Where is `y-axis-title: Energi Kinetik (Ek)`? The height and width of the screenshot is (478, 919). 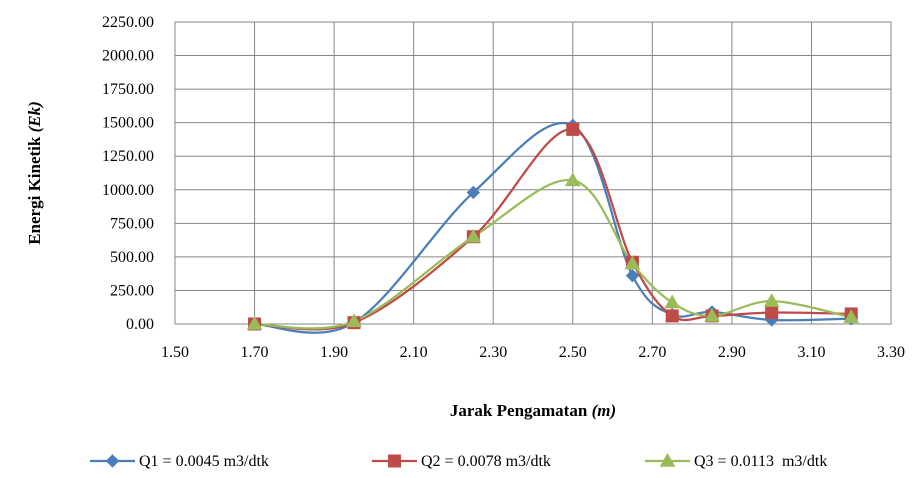
y-axis-title: Energi Kinetik (Ek) is located at coordinates (34, 173).